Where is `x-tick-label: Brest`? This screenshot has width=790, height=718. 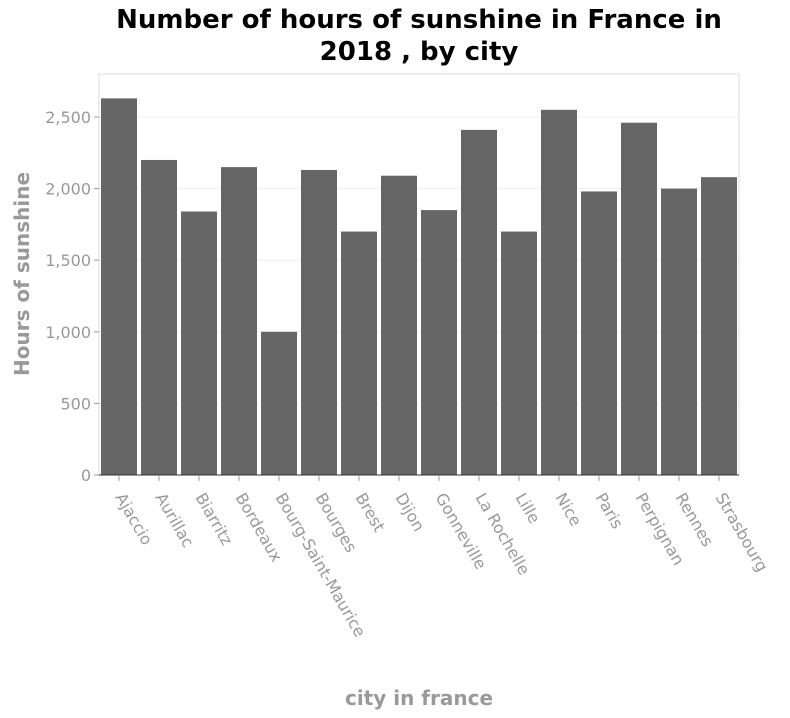 x-tick-label: Brest is located at coordinates (370, 513).